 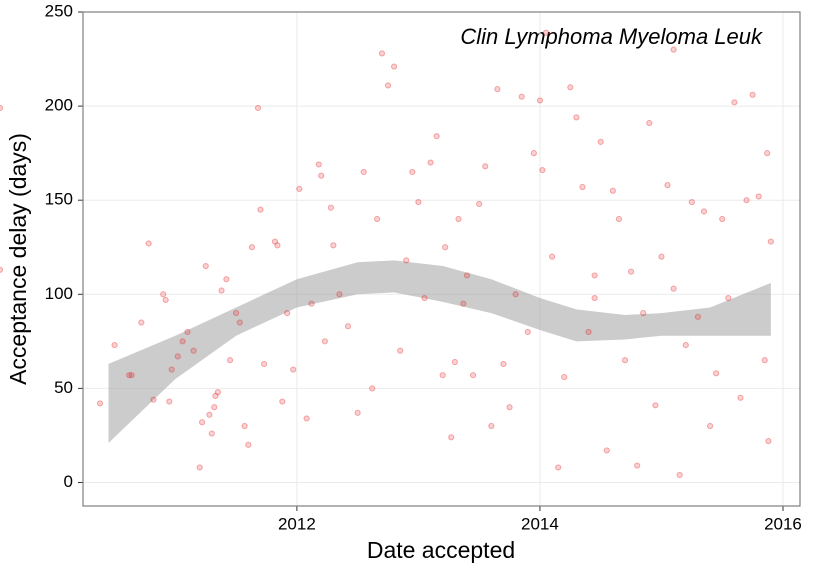 I want to click on y-tick-label: 0, so click(x=68, y=481).